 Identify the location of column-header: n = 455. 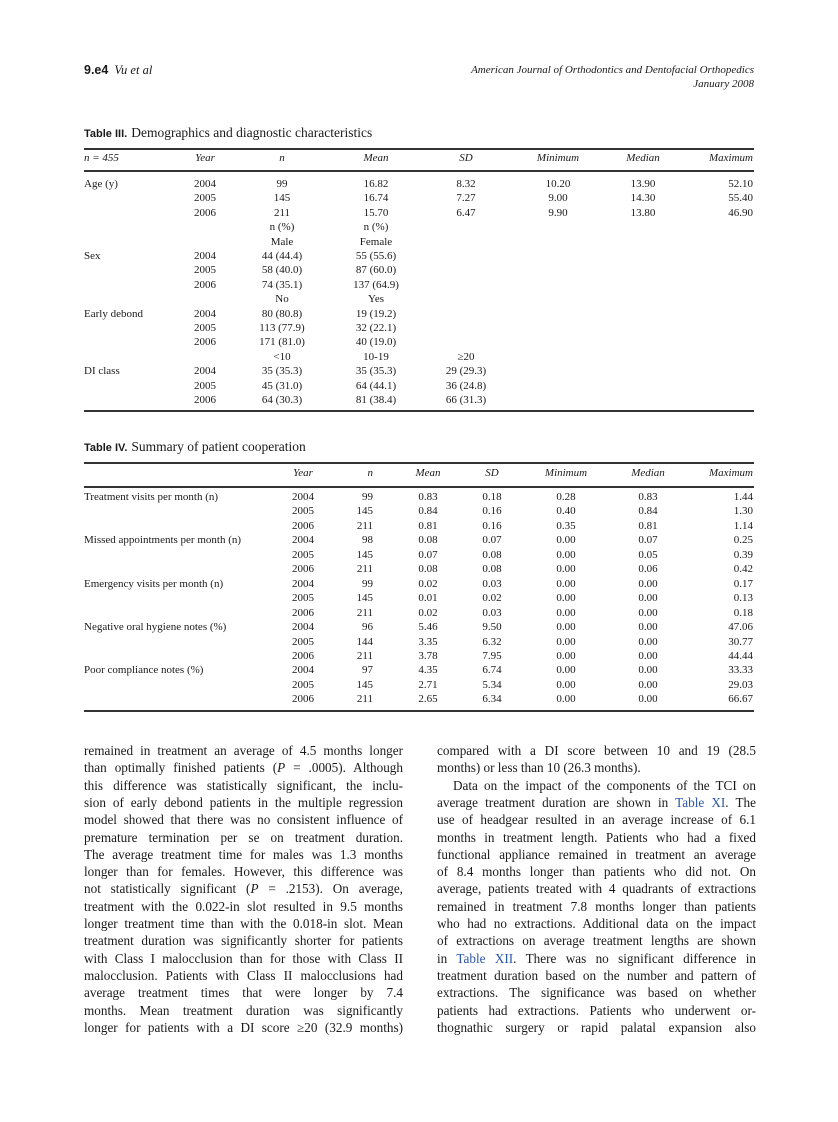
(101, 158).